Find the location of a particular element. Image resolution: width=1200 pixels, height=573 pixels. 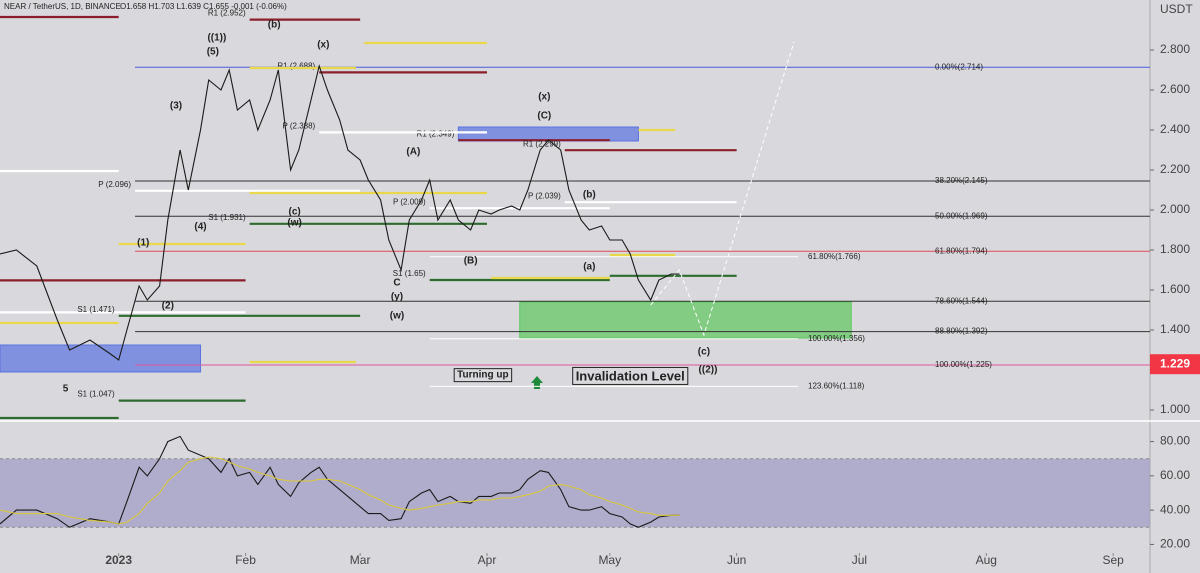

annotation: 5 is located at coordinates (66, 389).